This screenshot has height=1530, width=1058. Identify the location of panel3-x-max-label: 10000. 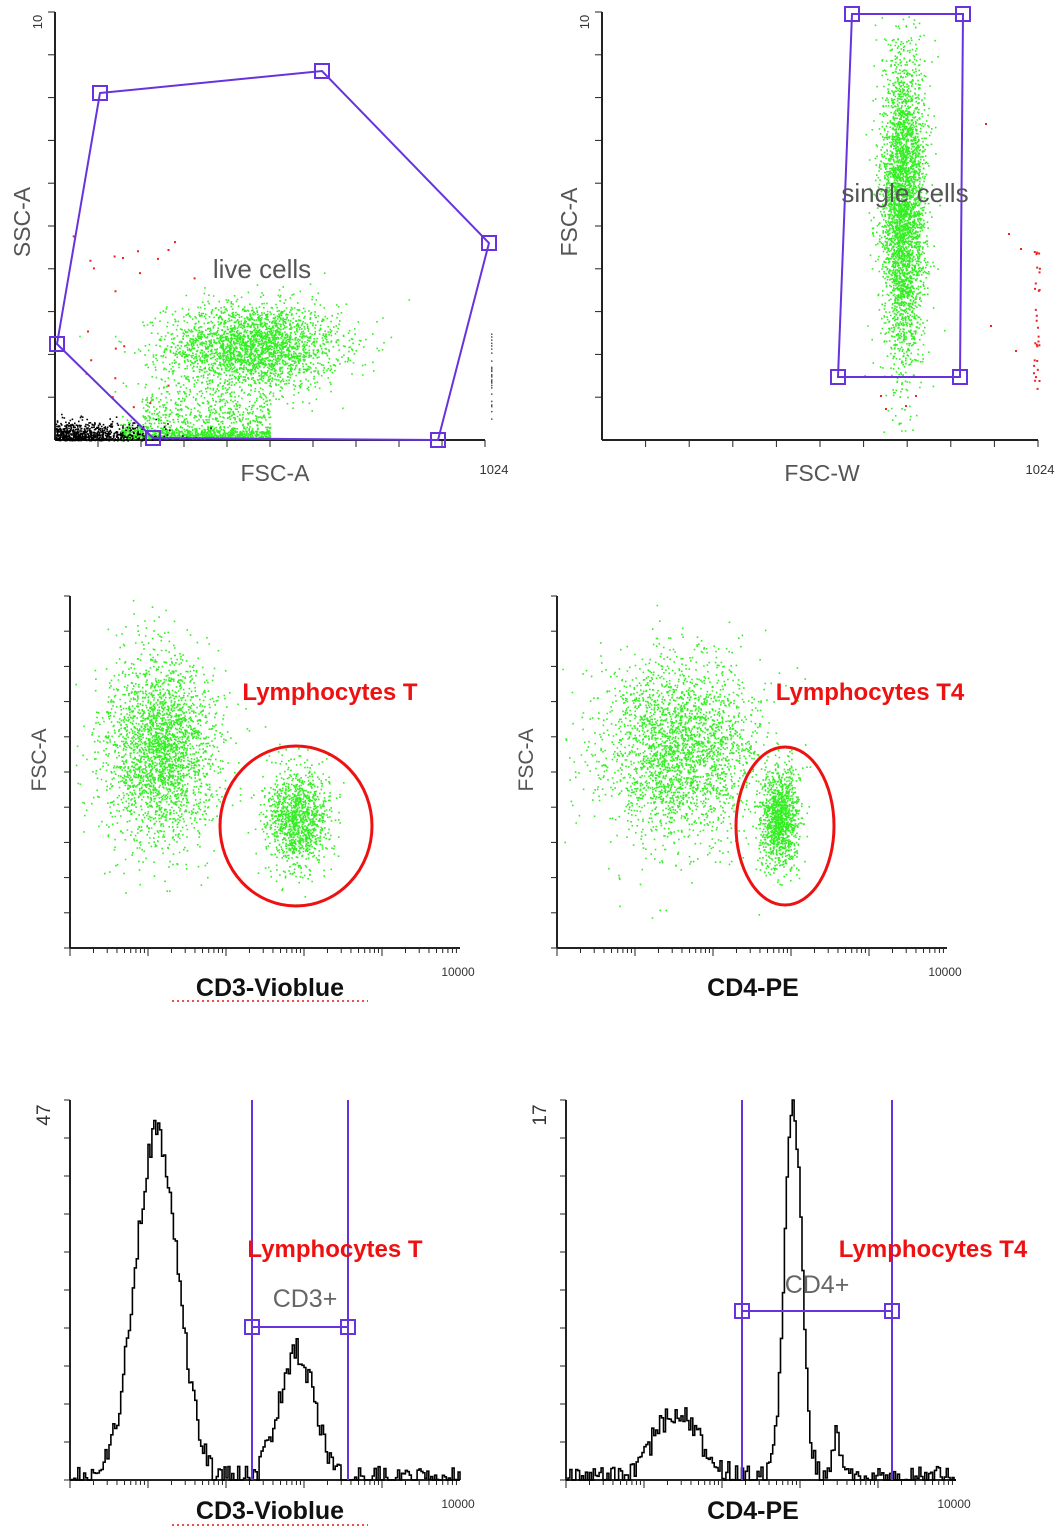
(458, 972).